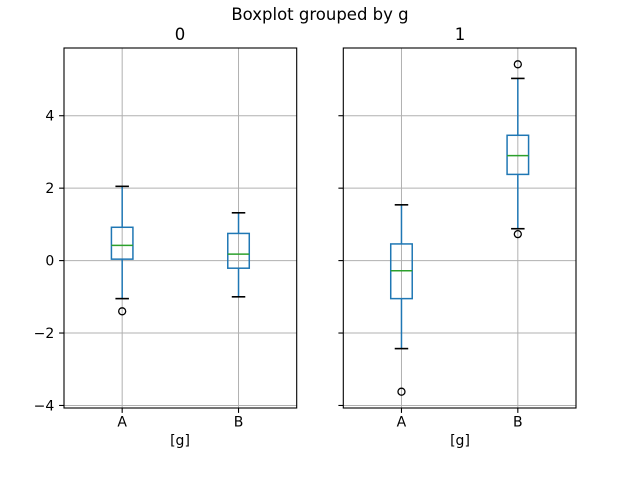 The image size is (640, 480). What do you see at coordinates (180, 441) in the screenshot?
I see `subplot-0-xlabel: [g]` at bounding box center [180, 441].